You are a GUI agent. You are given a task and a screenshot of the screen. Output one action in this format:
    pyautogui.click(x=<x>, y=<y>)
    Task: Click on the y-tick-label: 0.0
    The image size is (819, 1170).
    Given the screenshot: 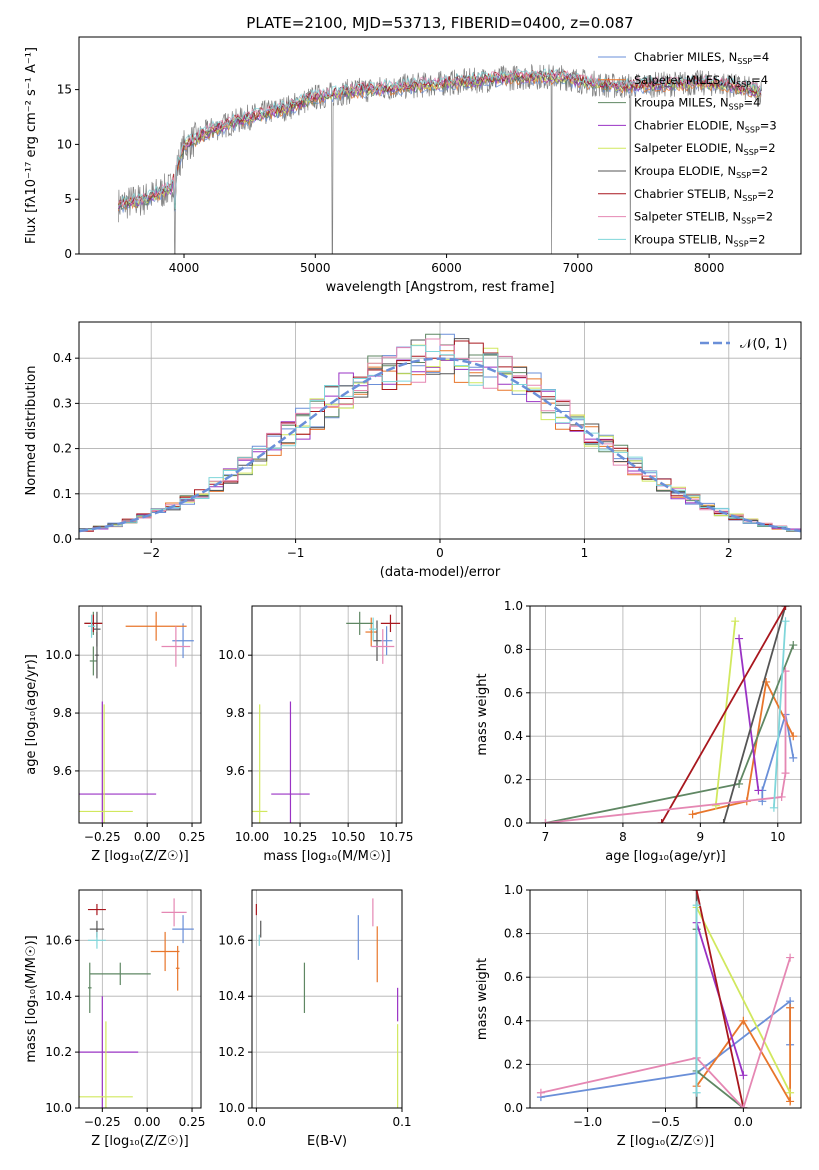 What is the action you would take?
    pyautogui.click(x=513, y=1108)
    